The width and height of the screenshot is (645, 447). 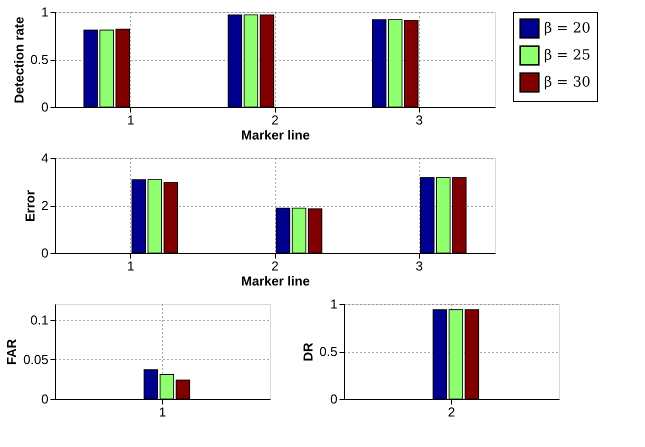 What do you see at coordinates (30, 206) in the screenshot?
I see `y-axis-title: Error` at bounding box center [30, 206].